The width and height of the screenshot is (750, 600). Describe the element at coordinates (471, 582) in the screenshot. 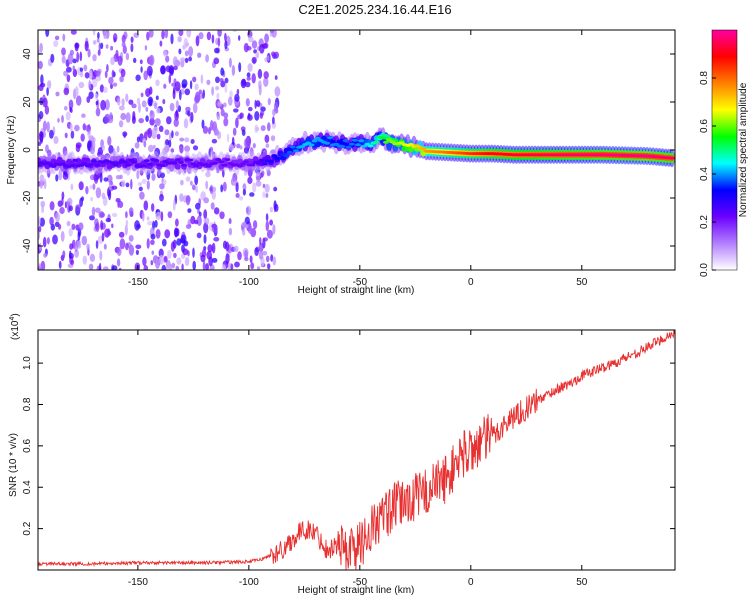

I see `x-tick-label: 0` at that location.